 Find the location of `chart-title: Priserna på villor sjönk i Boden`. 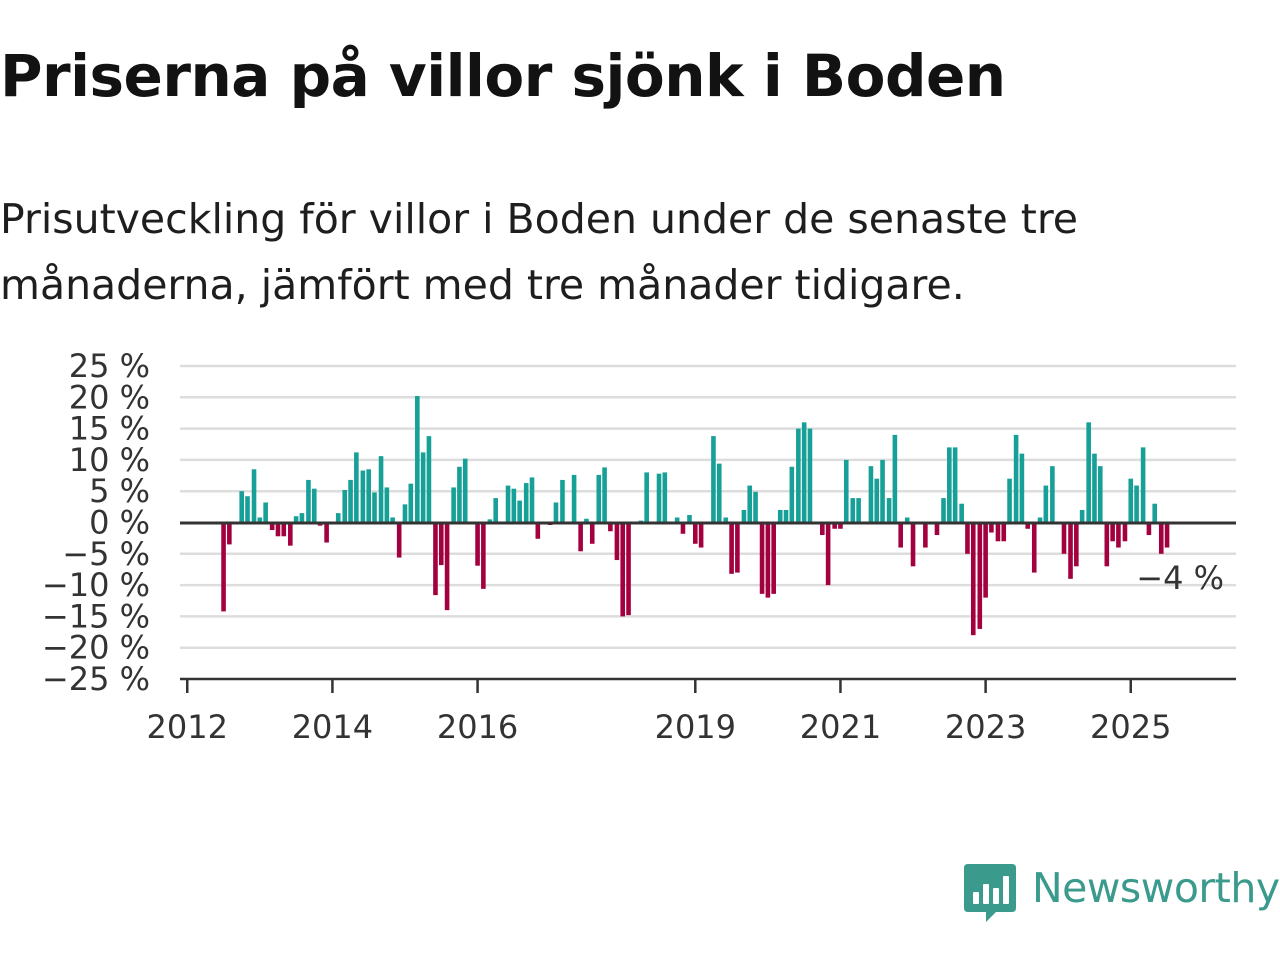

chart-title: Priserna på villor sjönk i Boden is located at coordinates (503, 76).